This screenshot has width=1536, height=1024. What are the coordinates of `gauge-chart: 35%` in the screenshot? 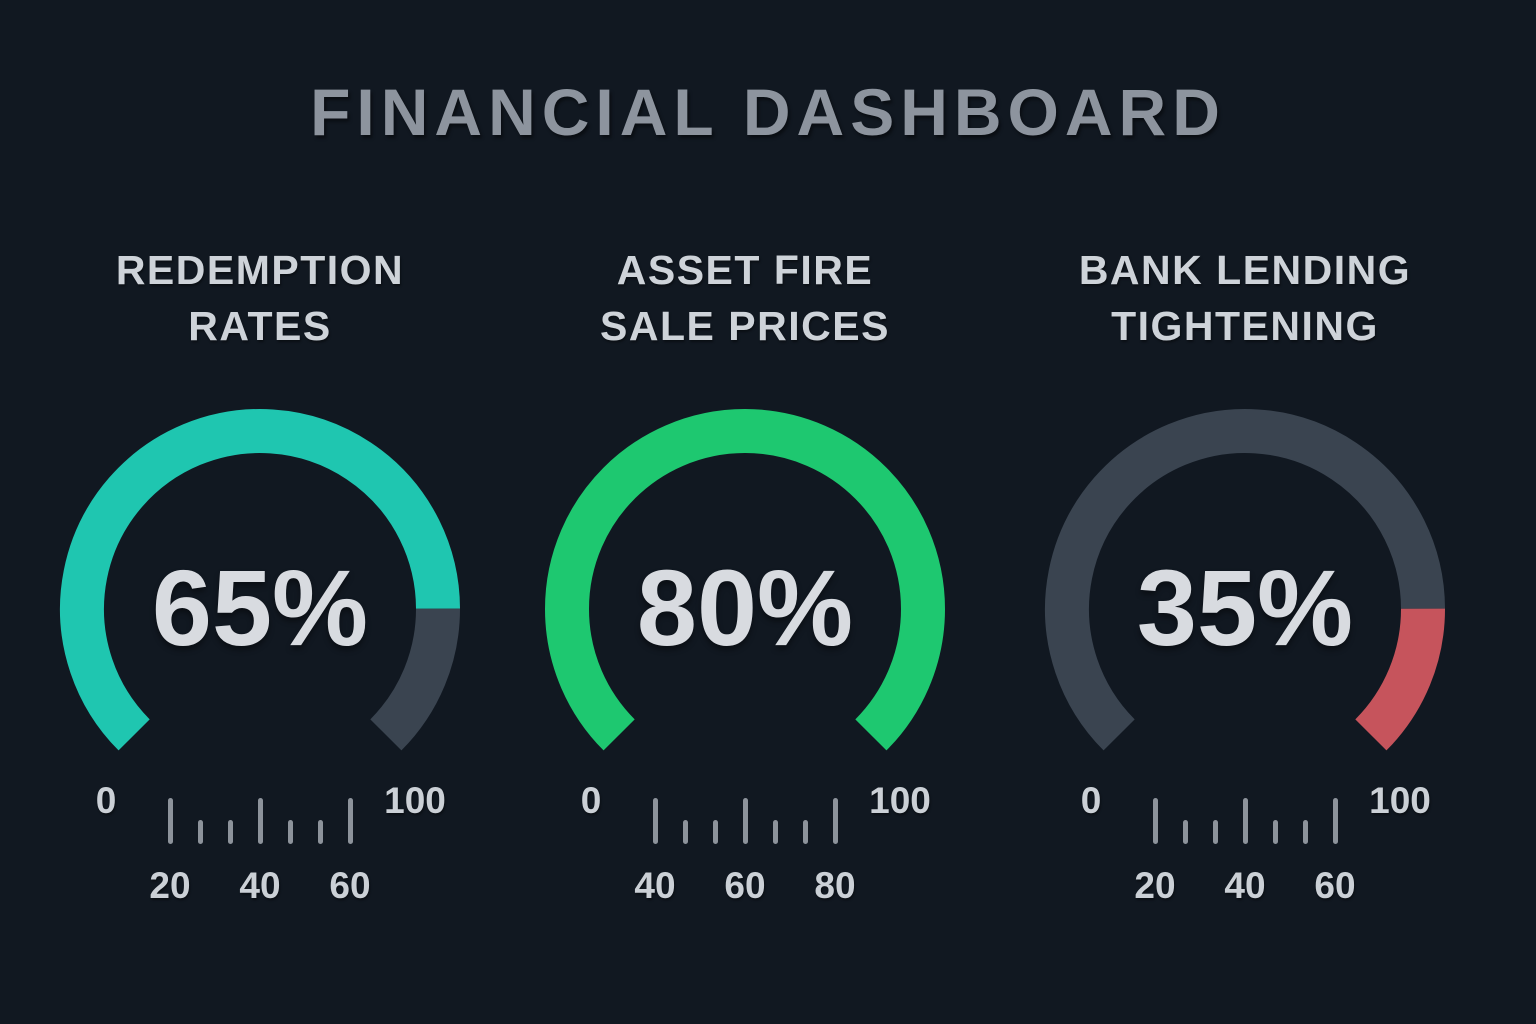 It's located at (1245, 578).